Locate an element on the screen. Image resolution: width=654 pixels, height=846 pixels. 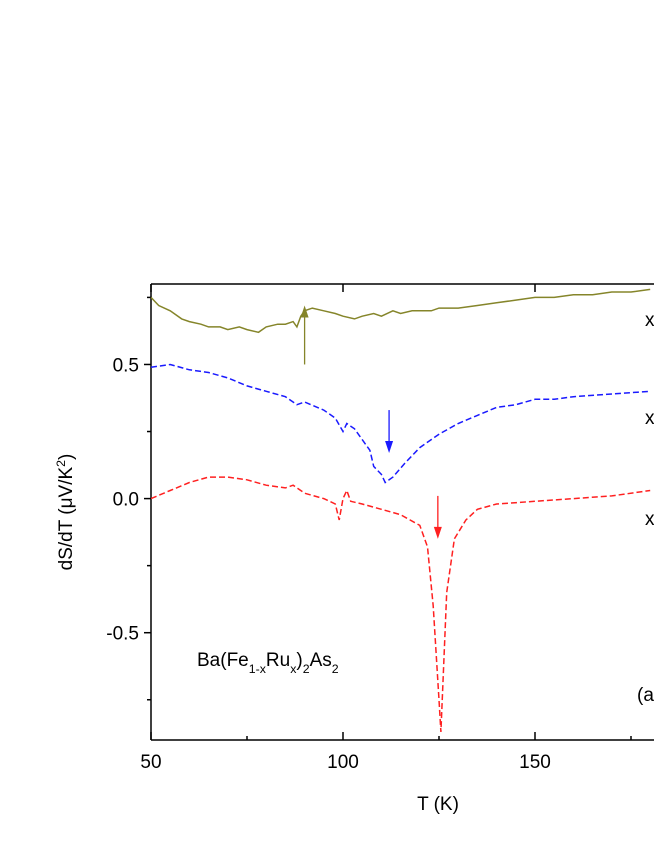
y-tick-label: 0.5 is located at coordinates (126, 365).